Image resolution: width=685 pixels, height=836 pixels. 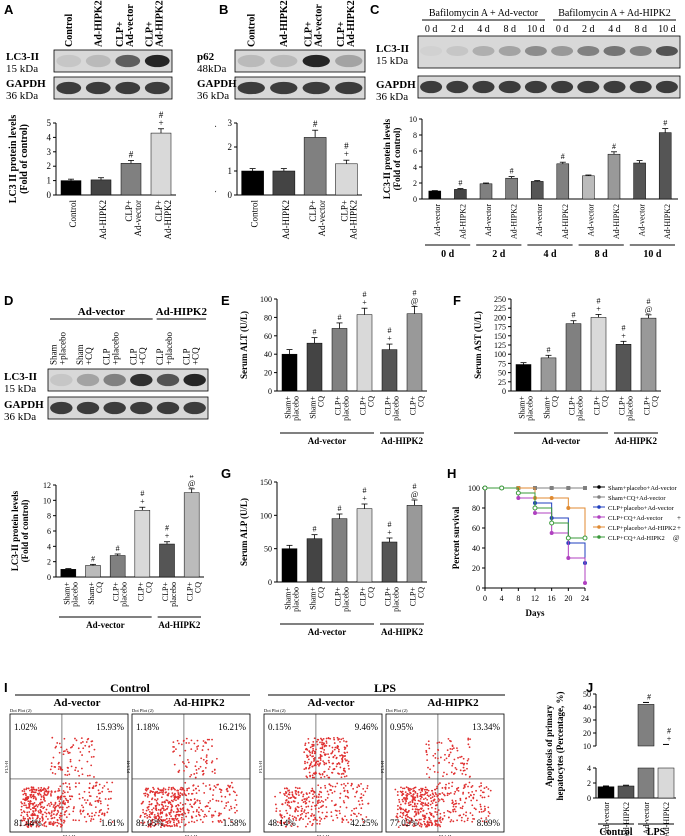 I want to click on lane-label: CLP+placebo, so click(x=111, y=348).